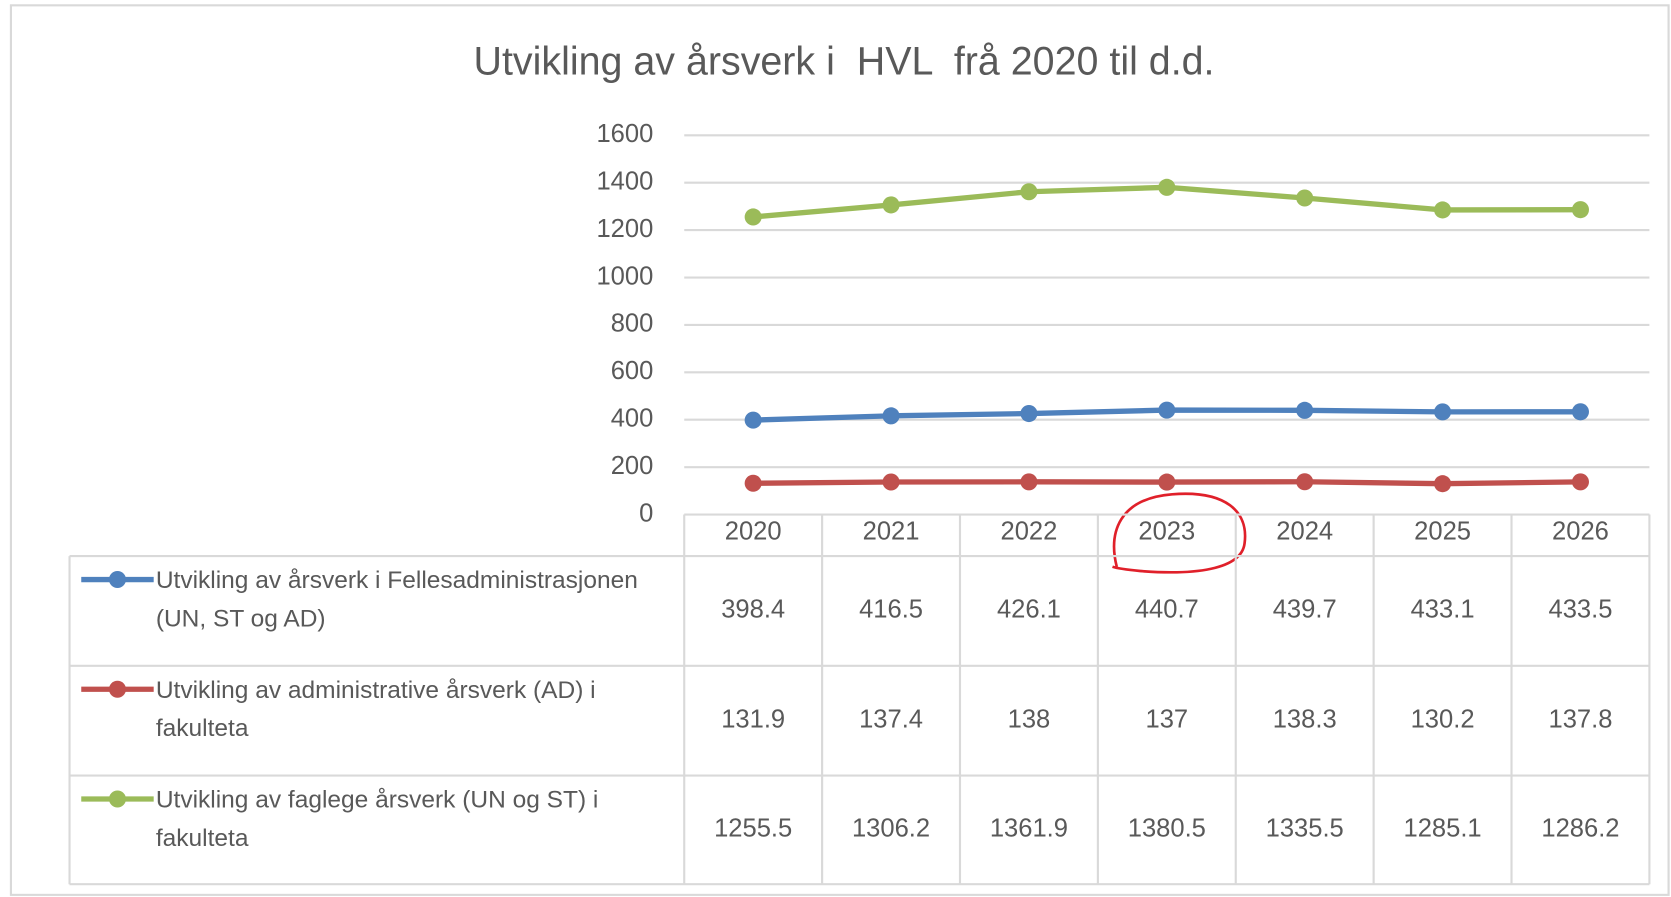  Describe the element at coordinates (1442, 531) in the screenshot. I see `x-tick-label: 2025` at that location.